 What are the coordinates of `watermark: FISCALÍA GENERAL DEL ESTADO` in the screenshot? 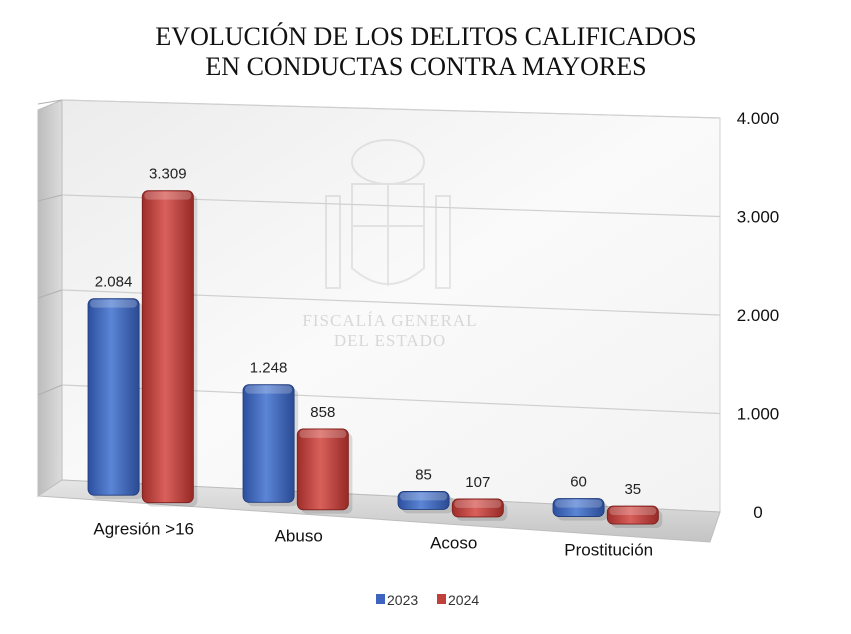 It's located at (389, 244).